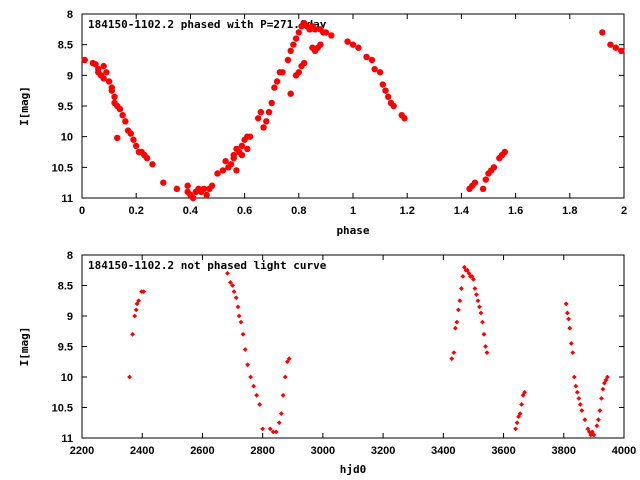  I want to click on y-tick-label: 11, so click(67, 199).